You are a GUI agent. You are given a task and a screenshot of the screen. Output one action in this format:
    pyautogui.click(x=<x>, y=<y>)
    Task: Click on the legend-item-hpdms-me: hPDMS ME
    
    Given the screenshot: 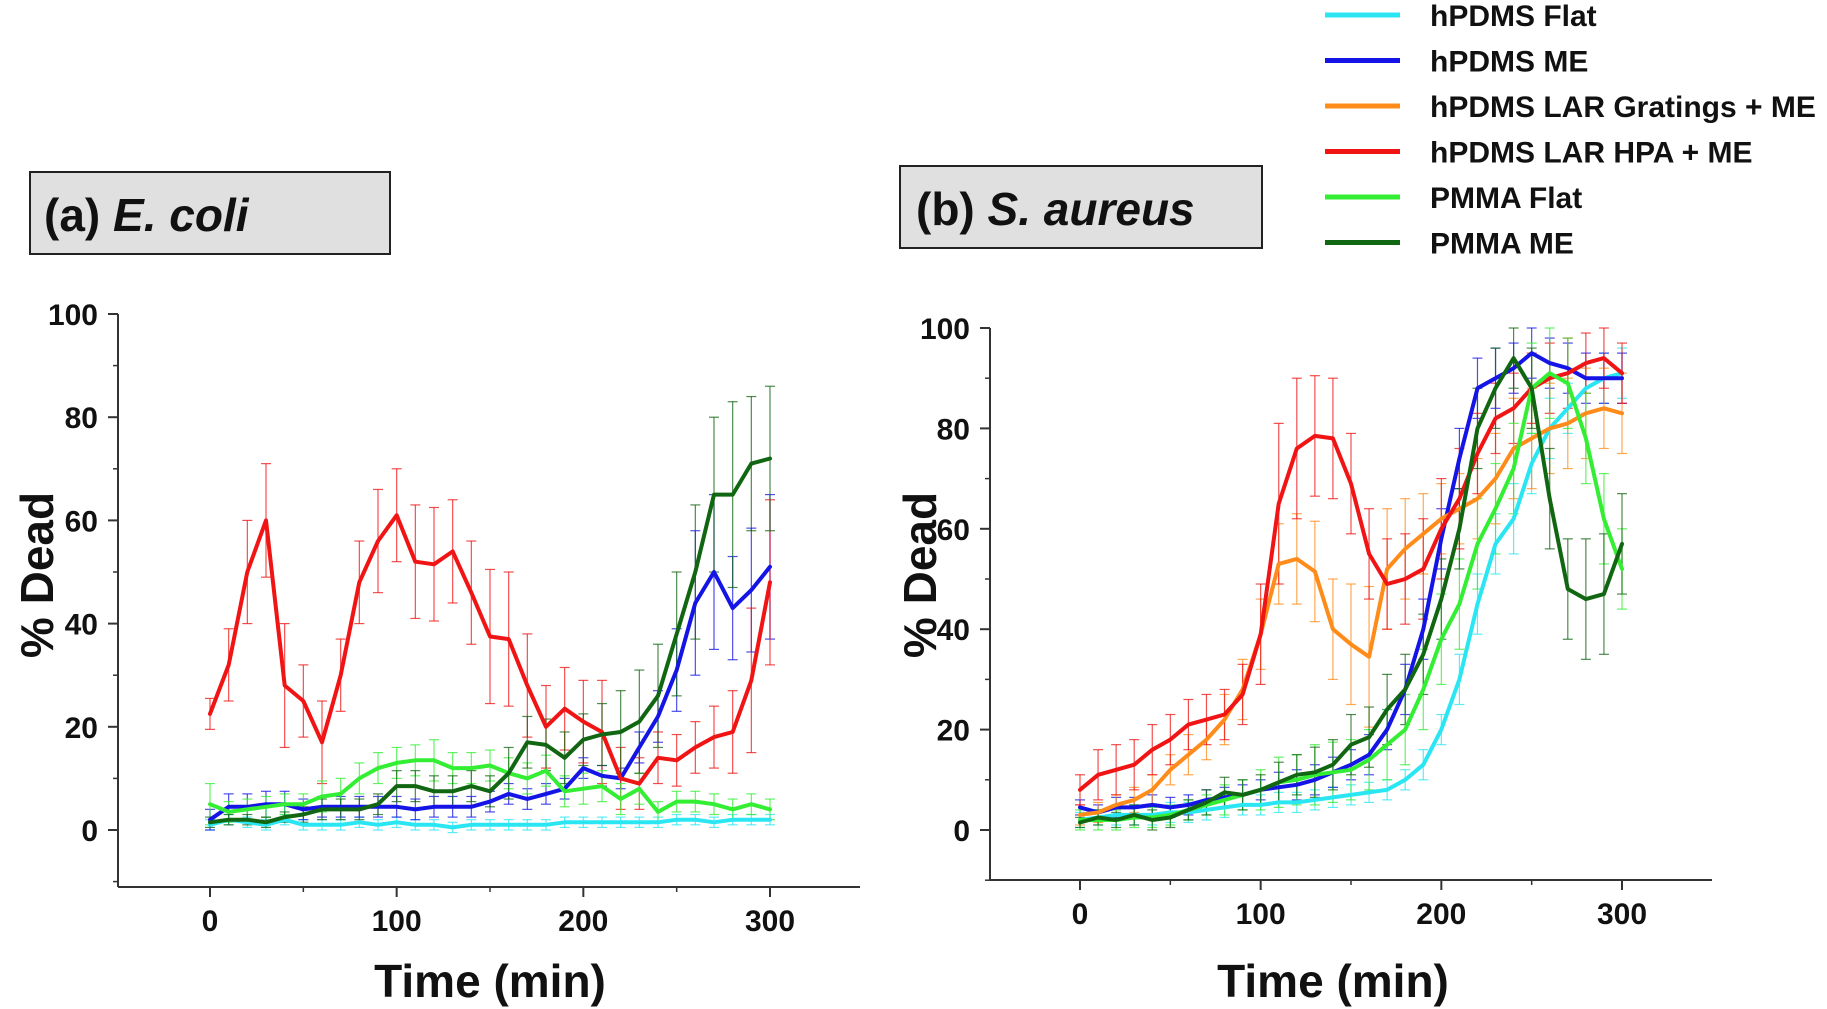 What is the action you would take?
    pyautogui.click(x=1456, y=62)
    